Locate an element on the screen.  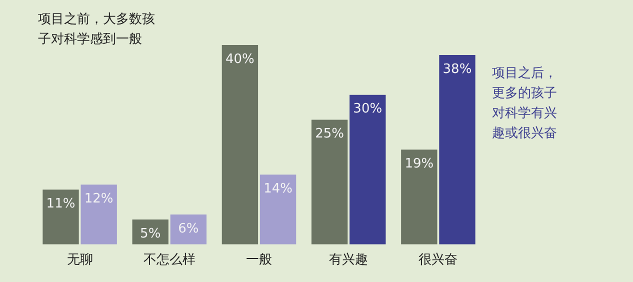
text: 项目之后，更多的孩子对科学有兴趣或很兴奋 is located at coordinates (525, 104).